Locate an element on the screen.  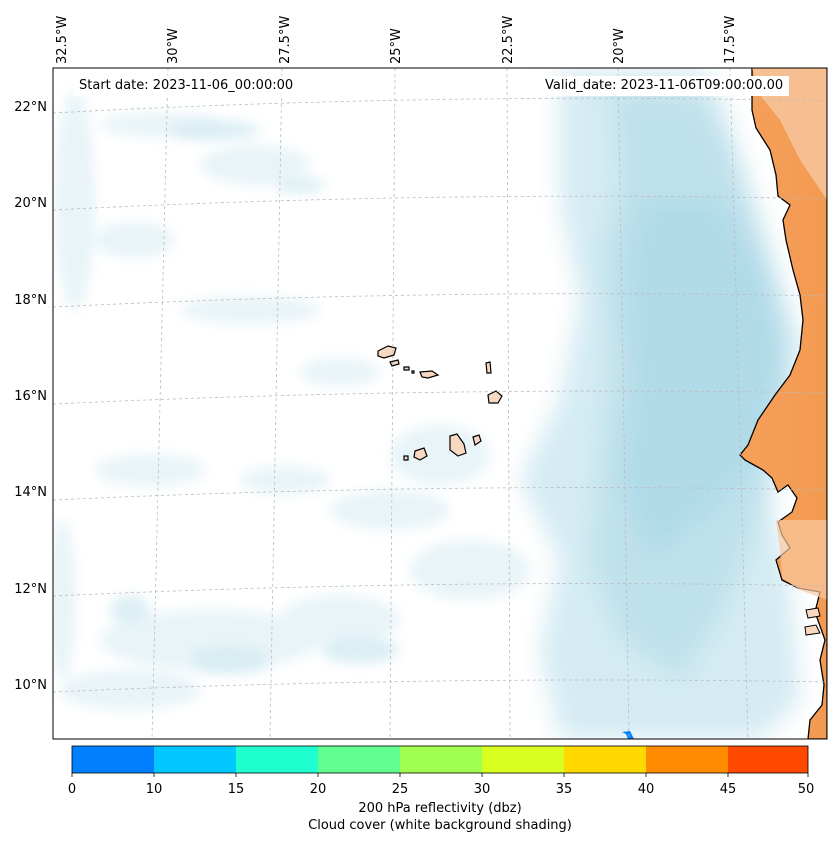
island-sao-nicolau is located at coordinates (429, 374).